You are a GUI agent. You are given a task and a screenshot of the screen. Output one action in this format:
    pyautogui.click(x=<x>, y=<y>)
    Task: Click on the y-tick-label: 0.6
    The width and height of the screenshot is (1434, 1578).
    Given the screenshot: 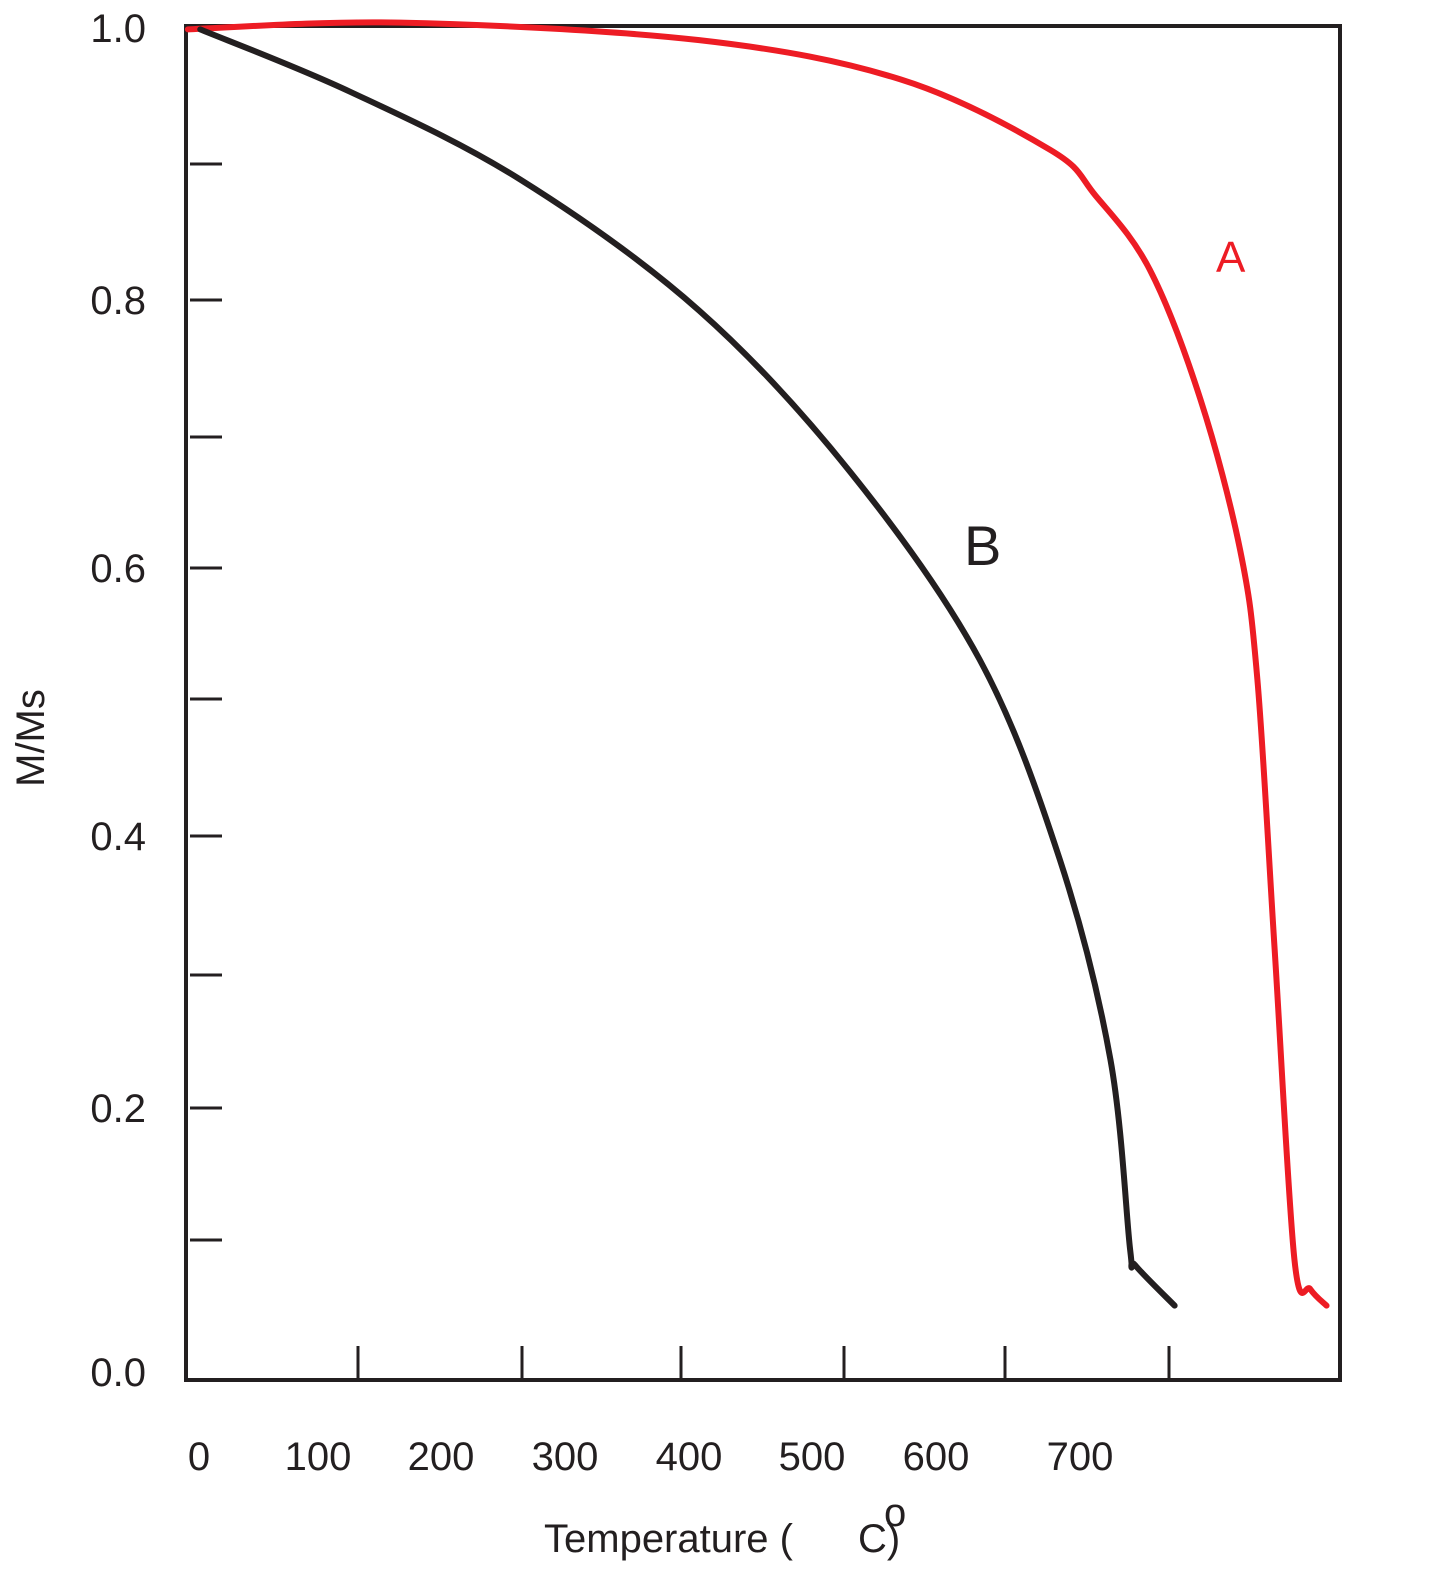 What is the action you would take?
    pyautogui.click(x=118, y=569)
    